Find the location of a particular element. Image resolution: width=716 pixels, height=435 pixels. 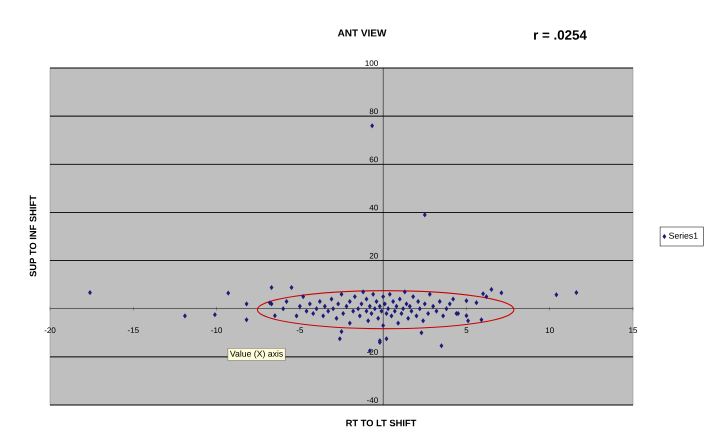

x-tick-label: -10 is located at coordinates (216, 330).